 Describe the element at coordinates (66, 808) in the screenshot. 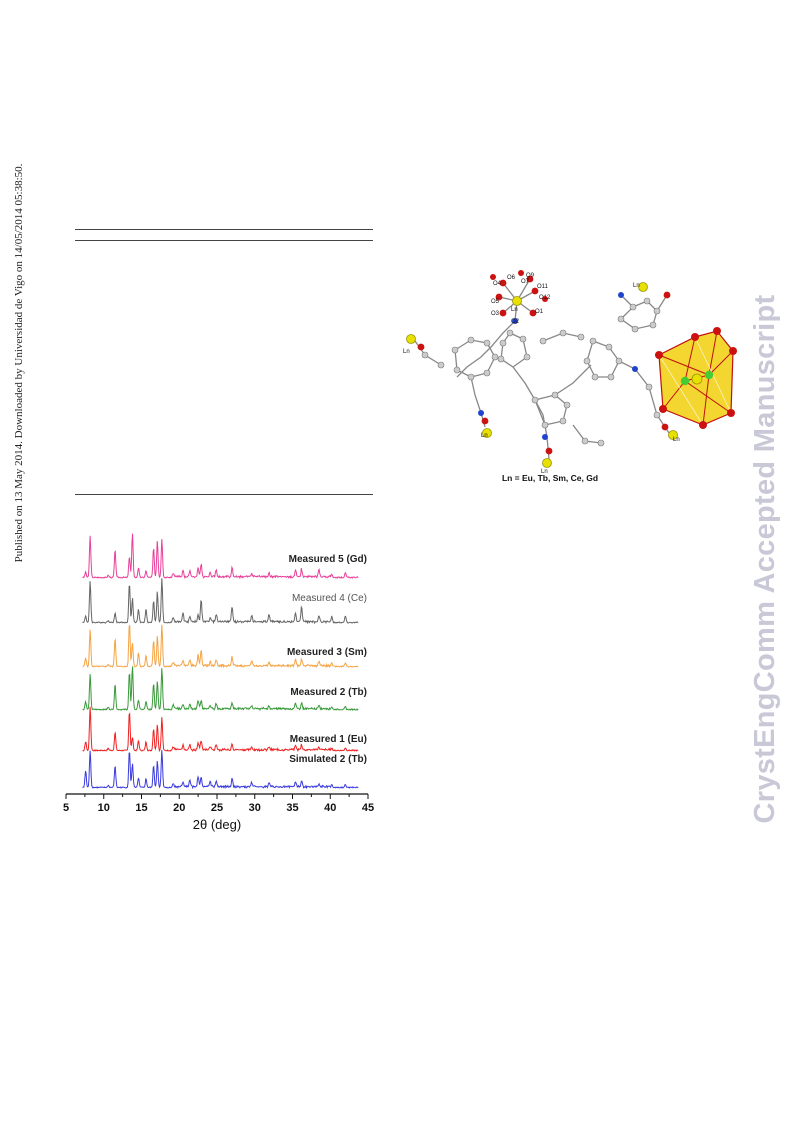

I see `x-tick-label: 5` at that location.